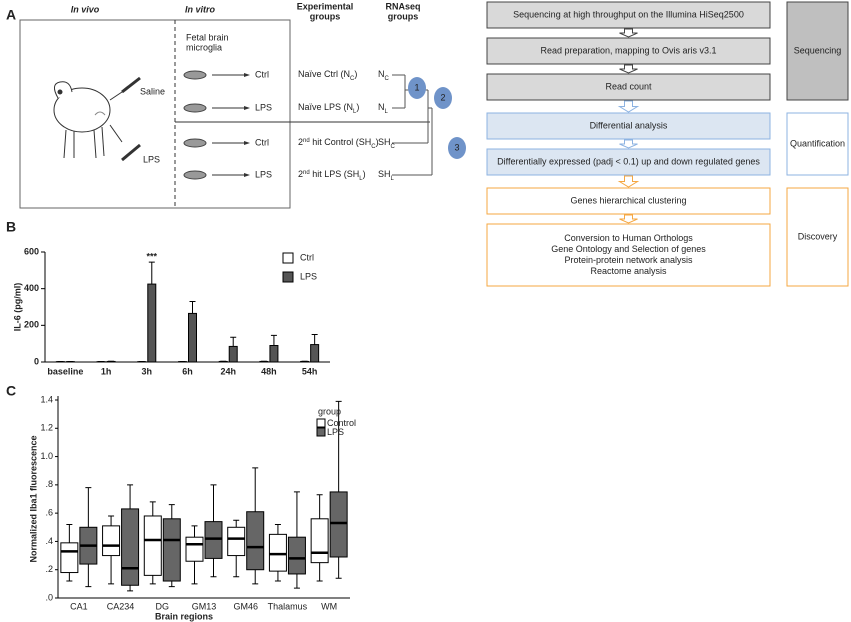  What do you see at coordinates (341, 142) in the screenshot?
I see `text-part: hit Control (SH` at bounding box center [341, 142].